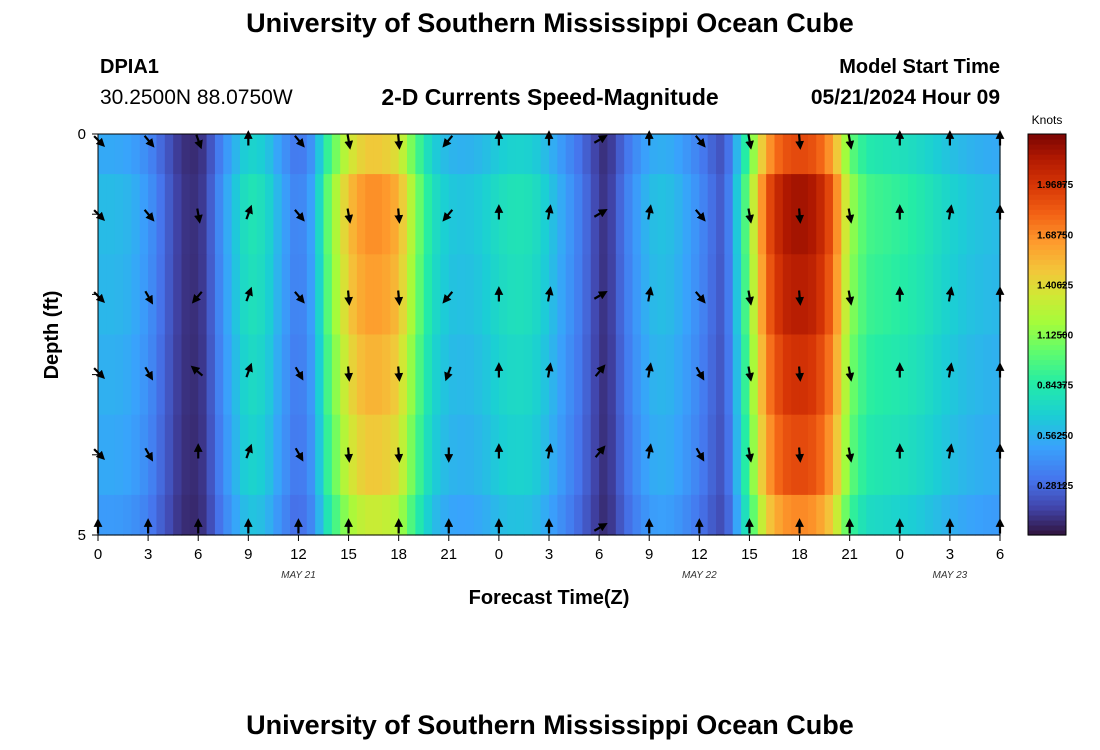  What do you see at coordinates (129, 67) in the screenshot?
I see `station-id: DPIA1` at bounding box center [129, 67].